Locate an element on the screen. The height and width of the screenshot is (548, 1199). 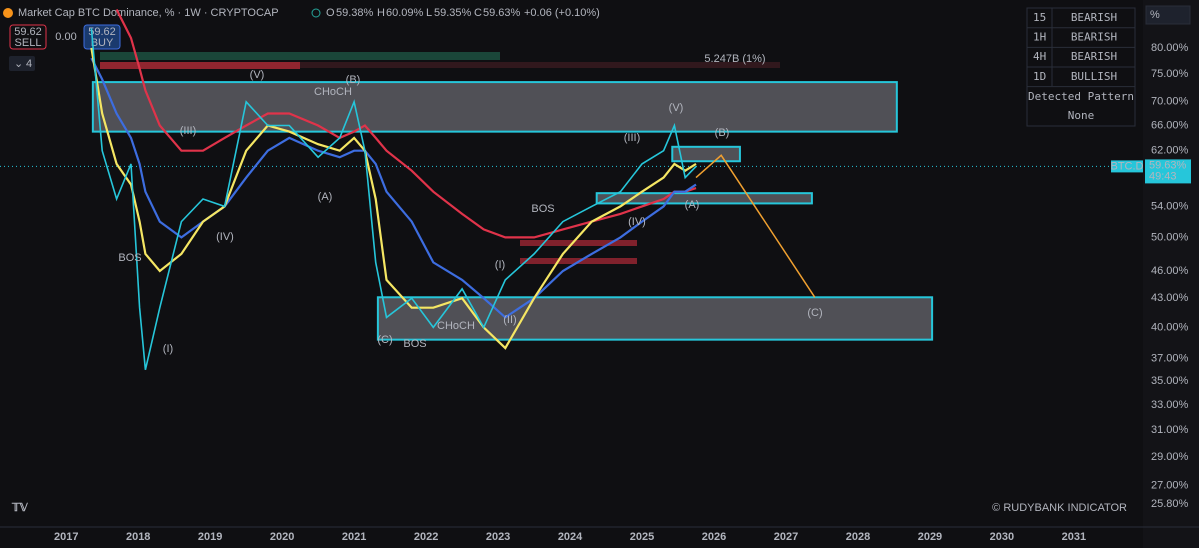
table-pattern-title: Detected Pattern is located at coordinates (1081, 96).